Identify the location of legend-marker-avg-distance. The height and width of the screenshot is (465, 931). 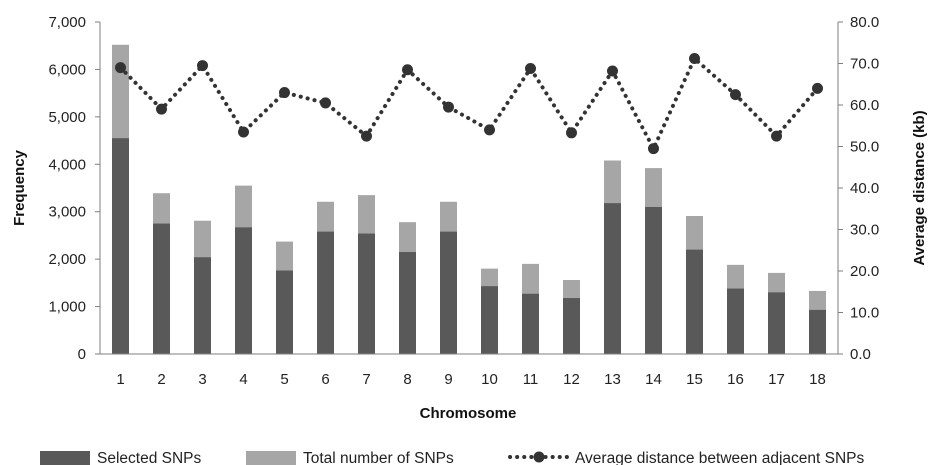
(539, 457).